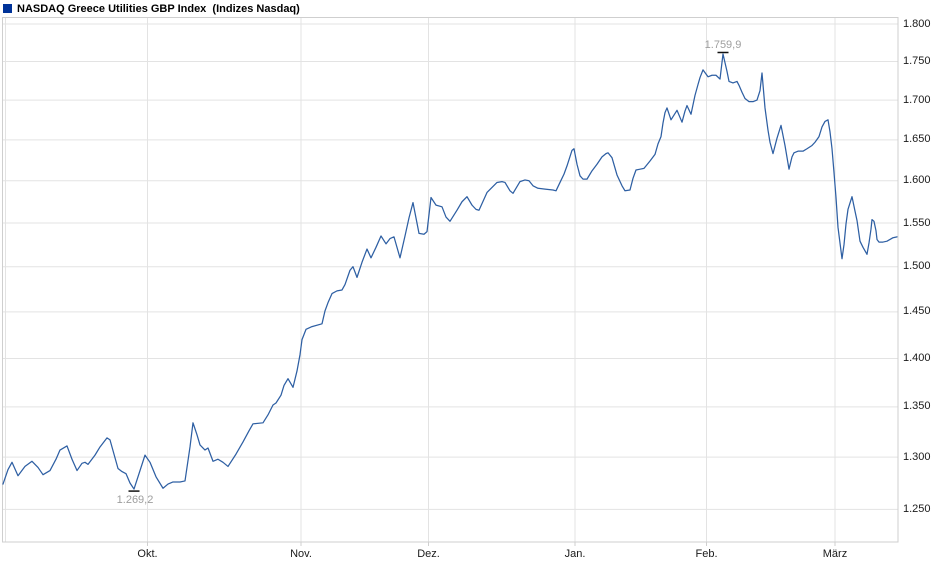 This screenshot has height=579, width=940. What do you see at coordinates (7, 8) in the screenshot?
I see `legend-square-icon` at bounding box center [7, 8].